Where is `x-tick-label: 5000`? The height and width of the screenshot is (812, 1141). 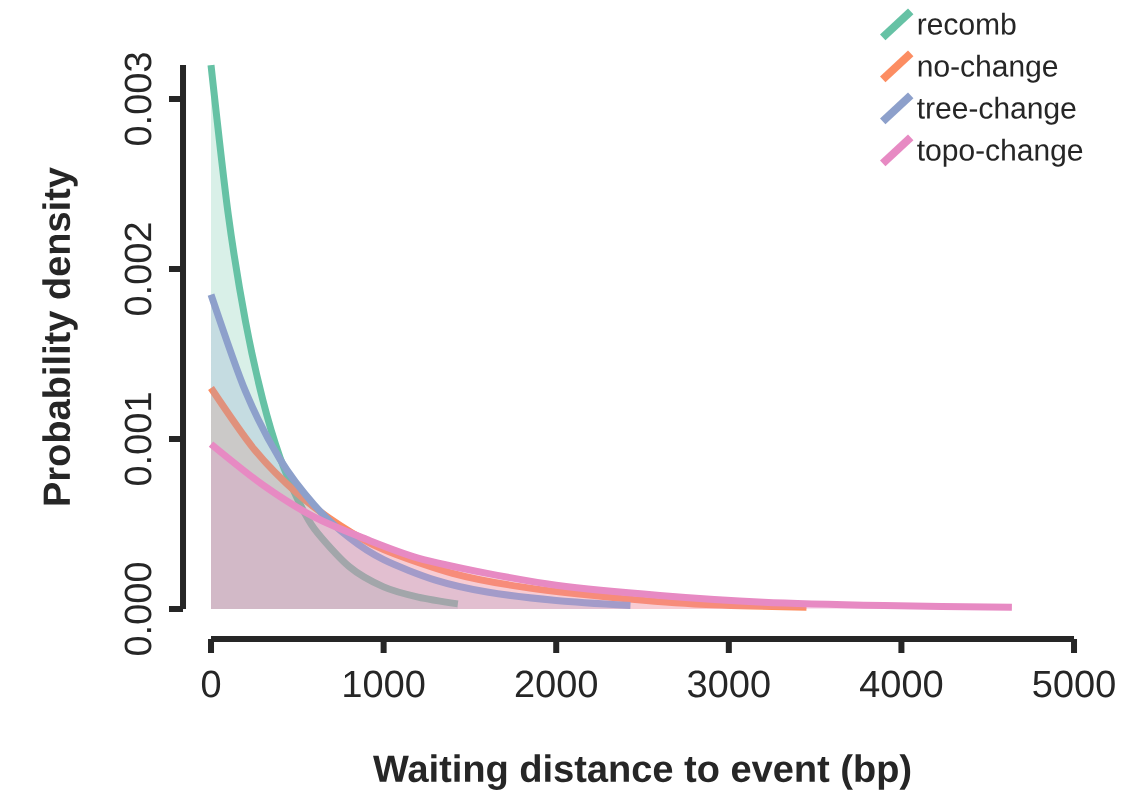
x-tick-label: 5000 is located at coordinates (1074, 684).